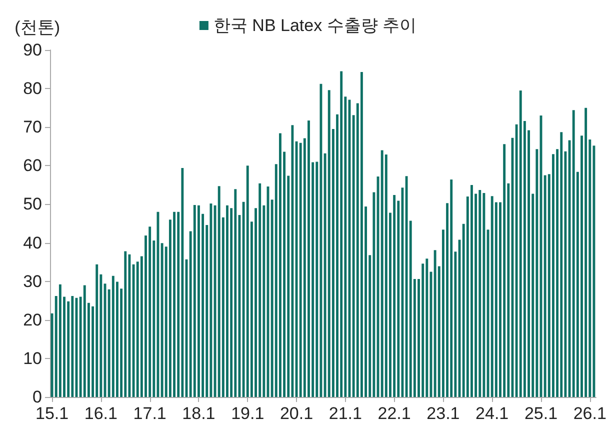 This screenshot has height=425, width=616. What do you see at coordinates (345, 413) in the screenshot?
I see `x-tick-label: 21.1` at bounding box center [345, 413].